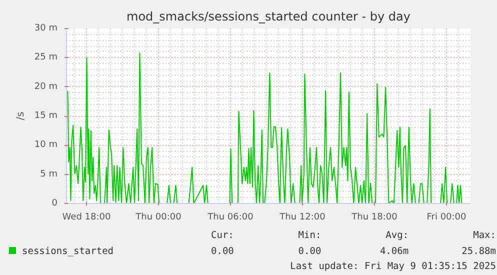 The height and width of the screenshot is (275, 497). What do you see at coordinates (397, 236) in the screenshot?
I see `text: Avg:` at bounding box center [397, 236].